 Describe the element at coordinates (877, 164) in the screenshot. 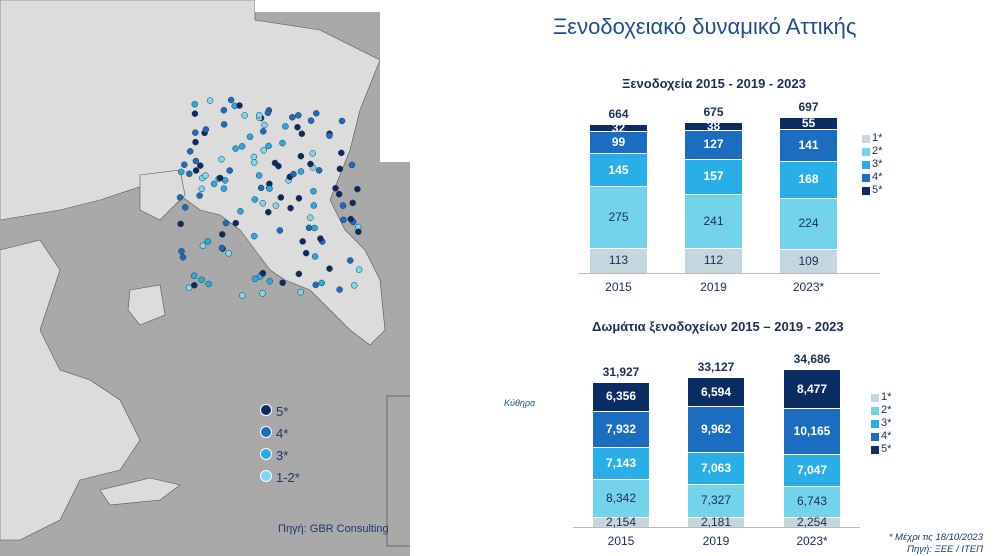

I see `legend-label: 3*` at that location.